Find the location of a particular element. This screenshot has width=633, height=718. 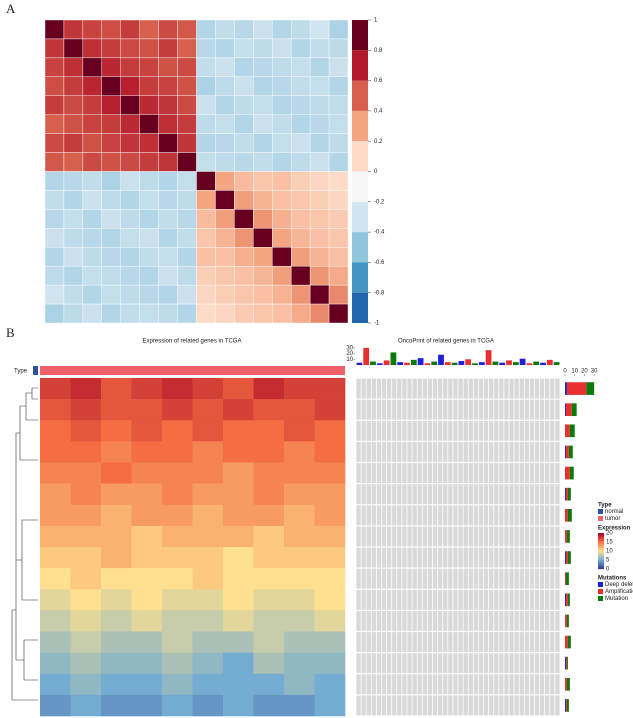

legend-swatch is located at coordinates (600, 598).